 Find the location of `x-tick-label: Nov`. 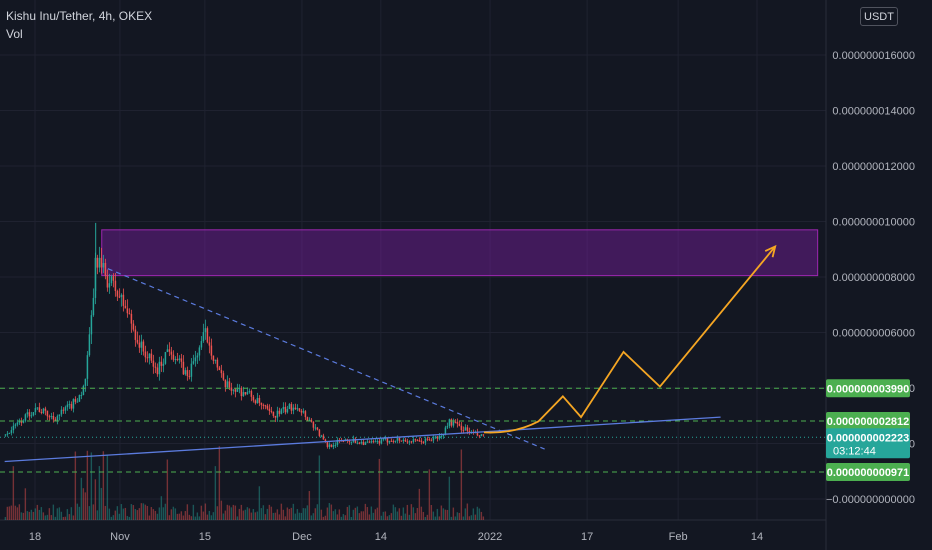

x-tick-label: Nov is located at coordinates (120, 537).